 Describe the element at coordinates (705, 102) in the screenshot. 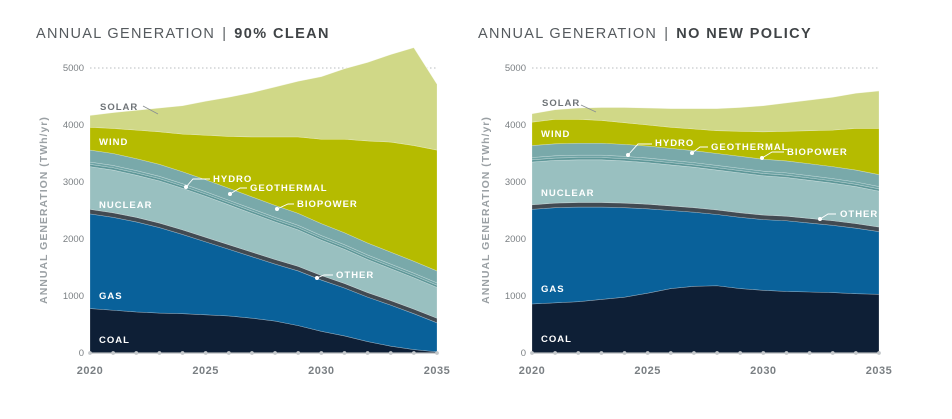

I see `total-outline` at that location.